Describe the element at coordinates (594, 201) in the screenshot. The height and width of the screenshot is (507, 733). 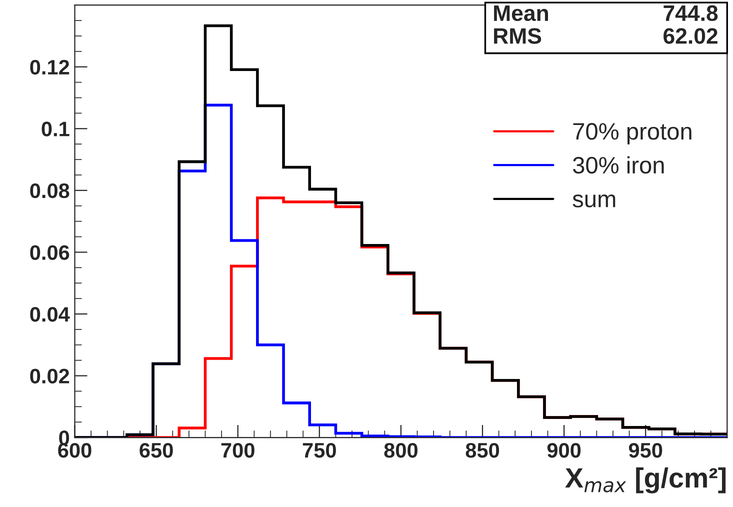
I see `legend-label: sum` at that location.